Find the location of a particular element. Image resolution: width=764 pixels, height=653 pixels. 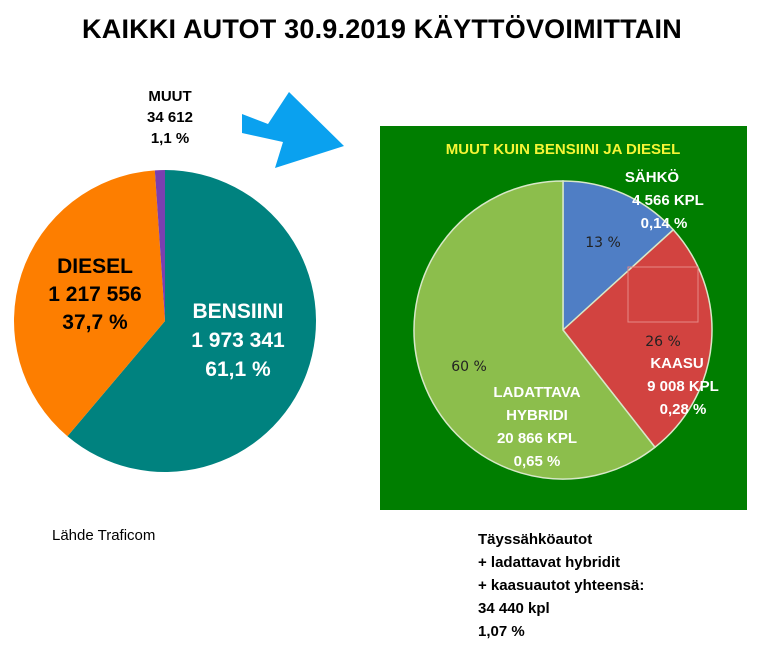

slice-count-sahko: 4 566 KPL is located at coordinates (668, 200).